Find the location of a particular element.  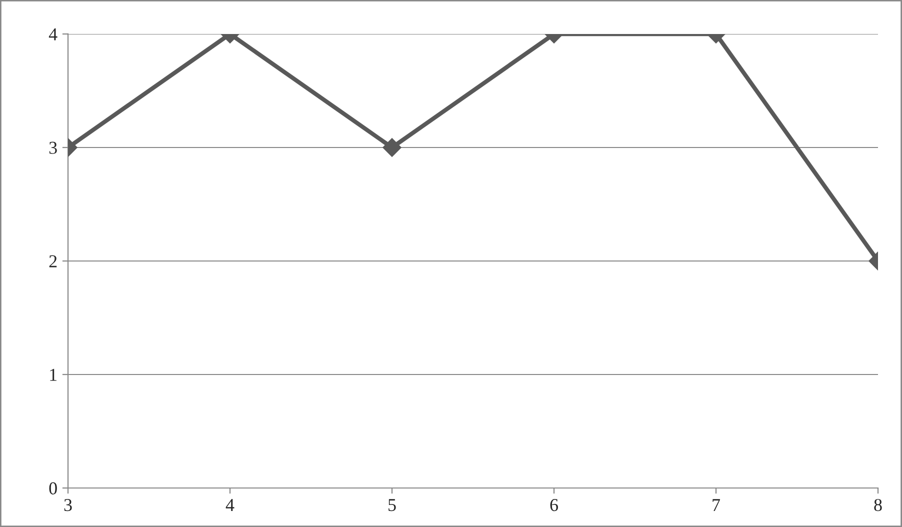

y-tick-label: 2 is located at coordinates (53, 261).